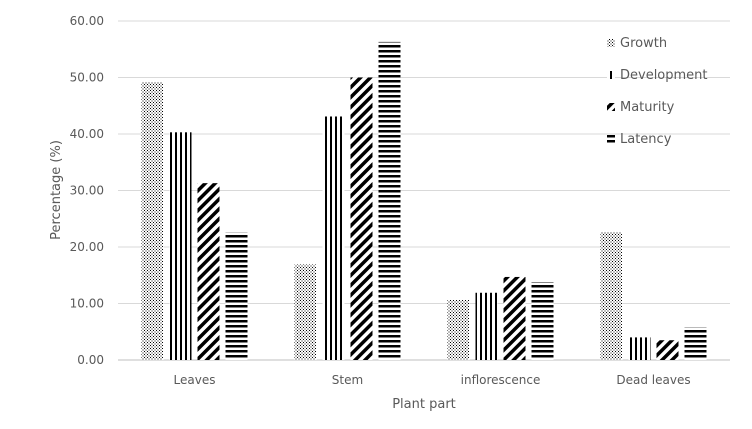 The width and height of the screenshot is (752, 429). Describe the element at coordinates (87, 304) in the screenshot. I see `y-tick-label: 10.00` at that location.